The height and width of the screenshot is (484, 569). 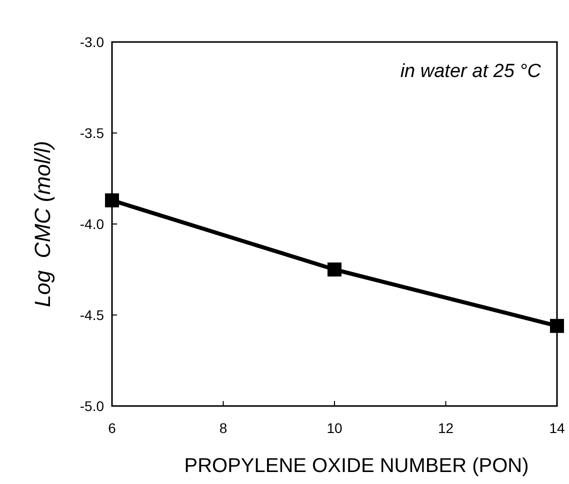 What do you see at coordinates (356, 466) in the screenshot?
I see `x-axis-title: PROPYLENE OXIDE NUMBER (PON)` at bounding box center [356, 466].